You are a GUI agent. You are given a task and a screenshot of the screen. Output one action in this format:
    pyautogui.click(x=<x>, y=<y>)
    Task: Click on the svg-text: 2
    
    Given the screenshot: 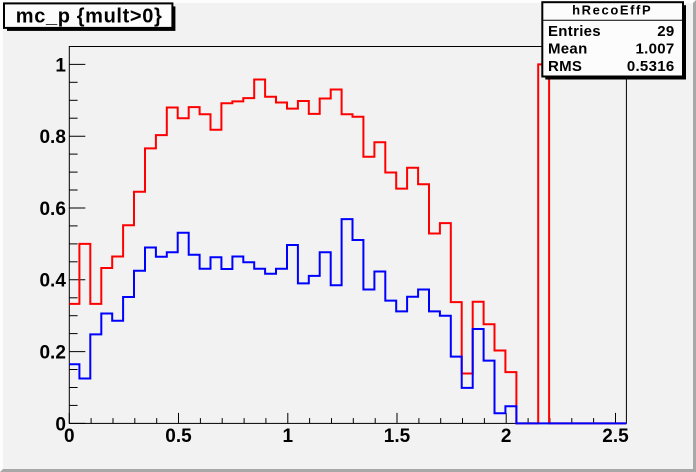 What is the action you would take?
    pyautogui.click(x=506, y=436)
    